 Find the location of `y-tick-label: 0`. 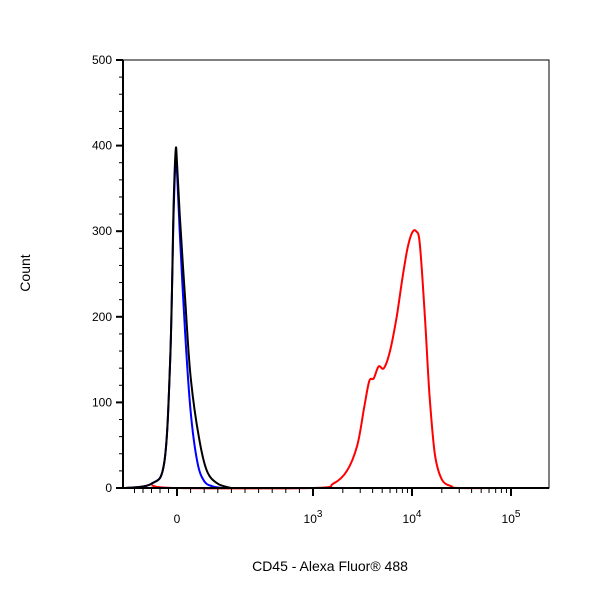

y-tick-label: 0 is located at coordinates (108, 488).